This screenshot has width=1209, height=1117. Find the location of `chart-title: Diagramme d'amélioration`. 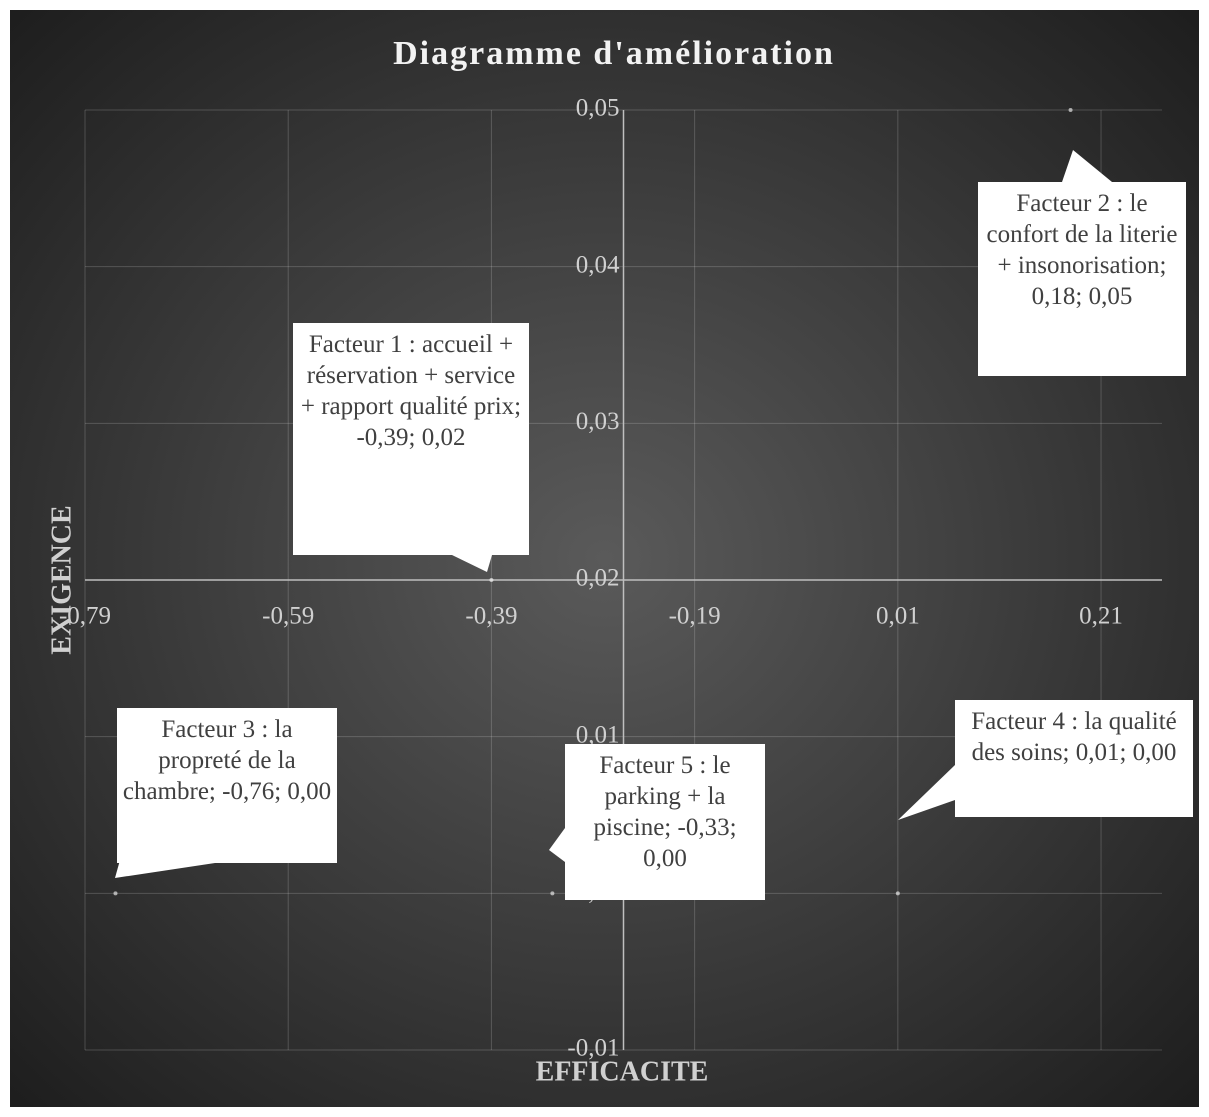

chart-title: Diagramme d'amélioration is located at coordinates (614, 53).